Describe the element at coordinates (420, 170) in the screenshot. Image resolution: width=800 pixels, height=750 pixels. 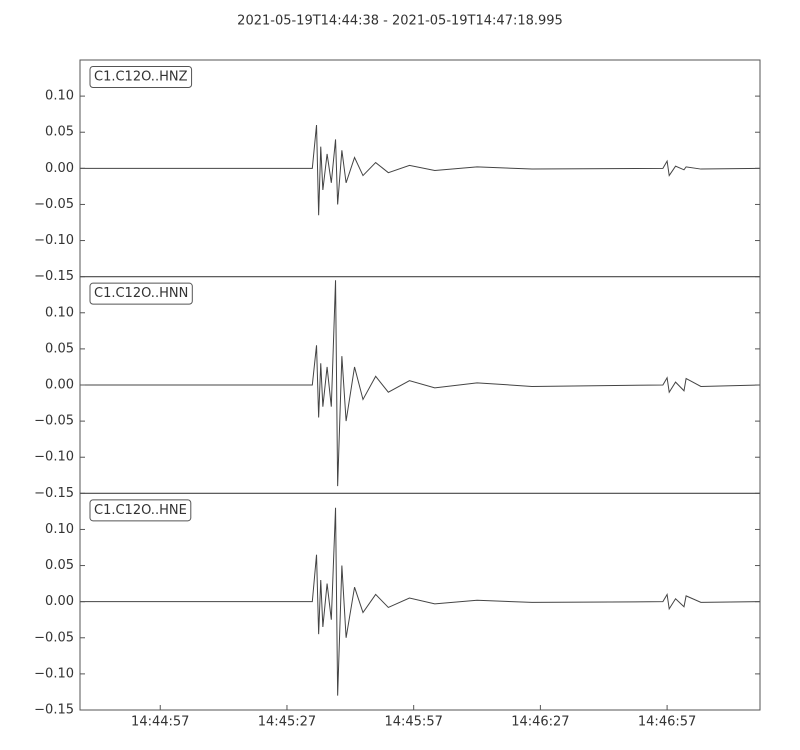
I see `waveform` at that location.